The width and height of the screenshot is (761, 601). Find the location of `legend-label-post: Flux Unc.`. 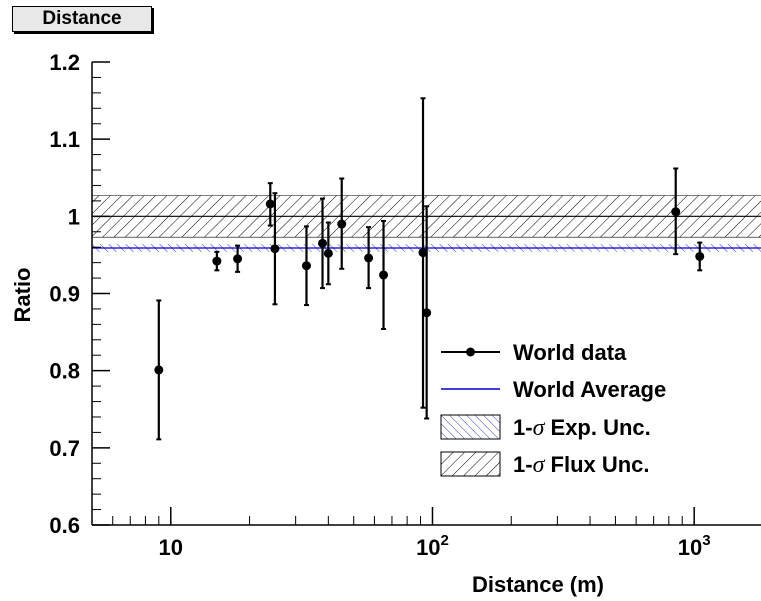

legend-label-post: Flux Unc. is located at coordinates (596, 464).